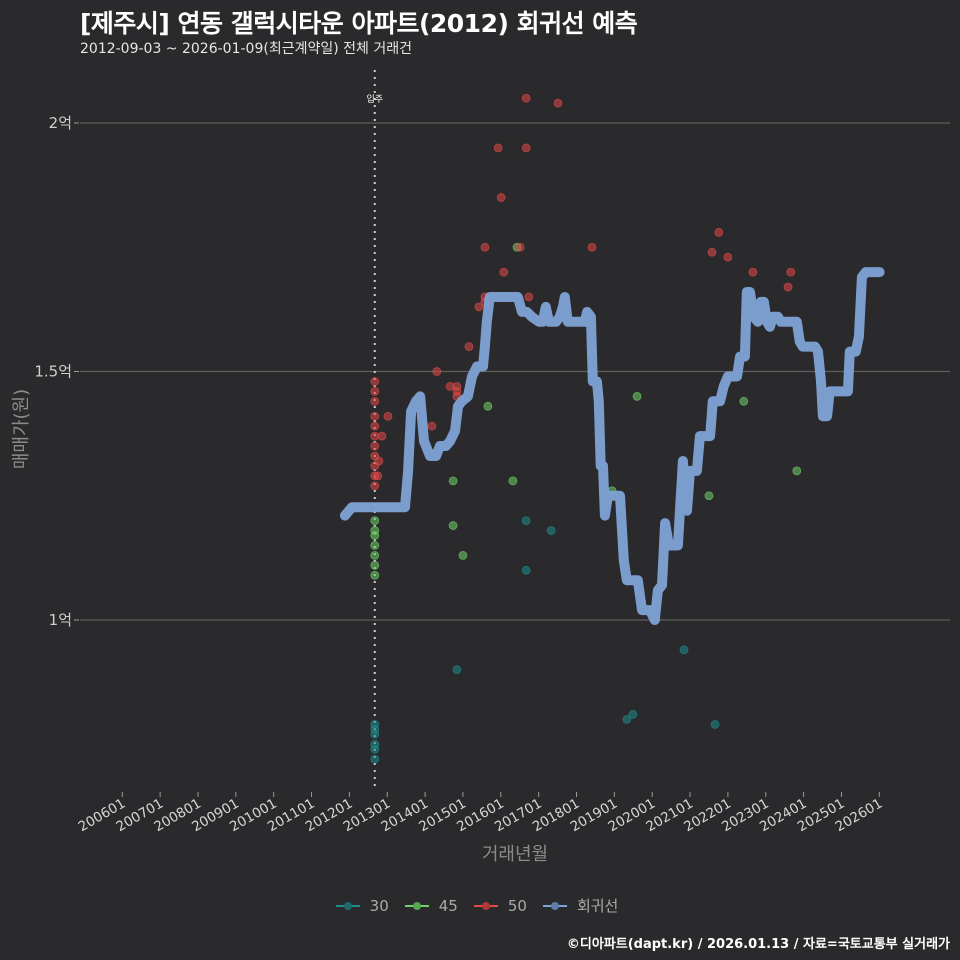 The image size is (960, 960). I want to click on chart-subtitle: 2012-09-03 ~ 2026-01-09(최근계약일) 전체 거래건, so click(246, 49).